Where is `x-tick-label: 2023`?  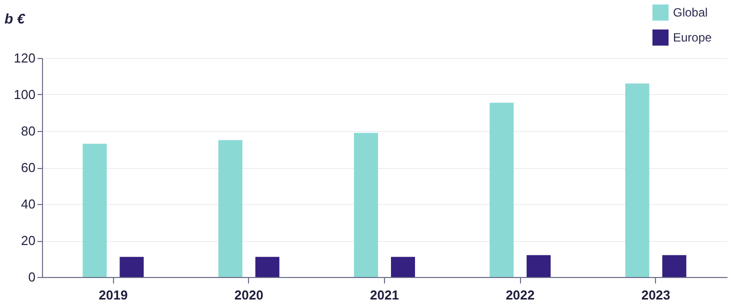
x-tick-label: 2023 is located at coordinates (655, 295).